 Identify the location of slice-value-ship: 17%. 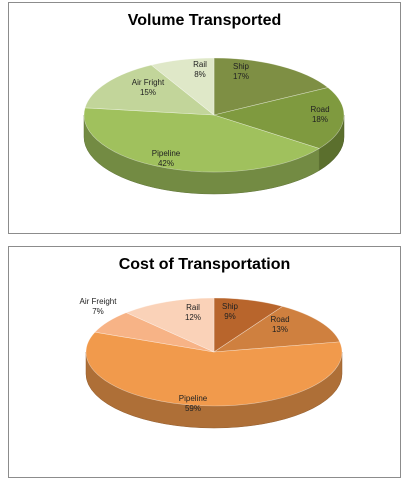
(241, 76).